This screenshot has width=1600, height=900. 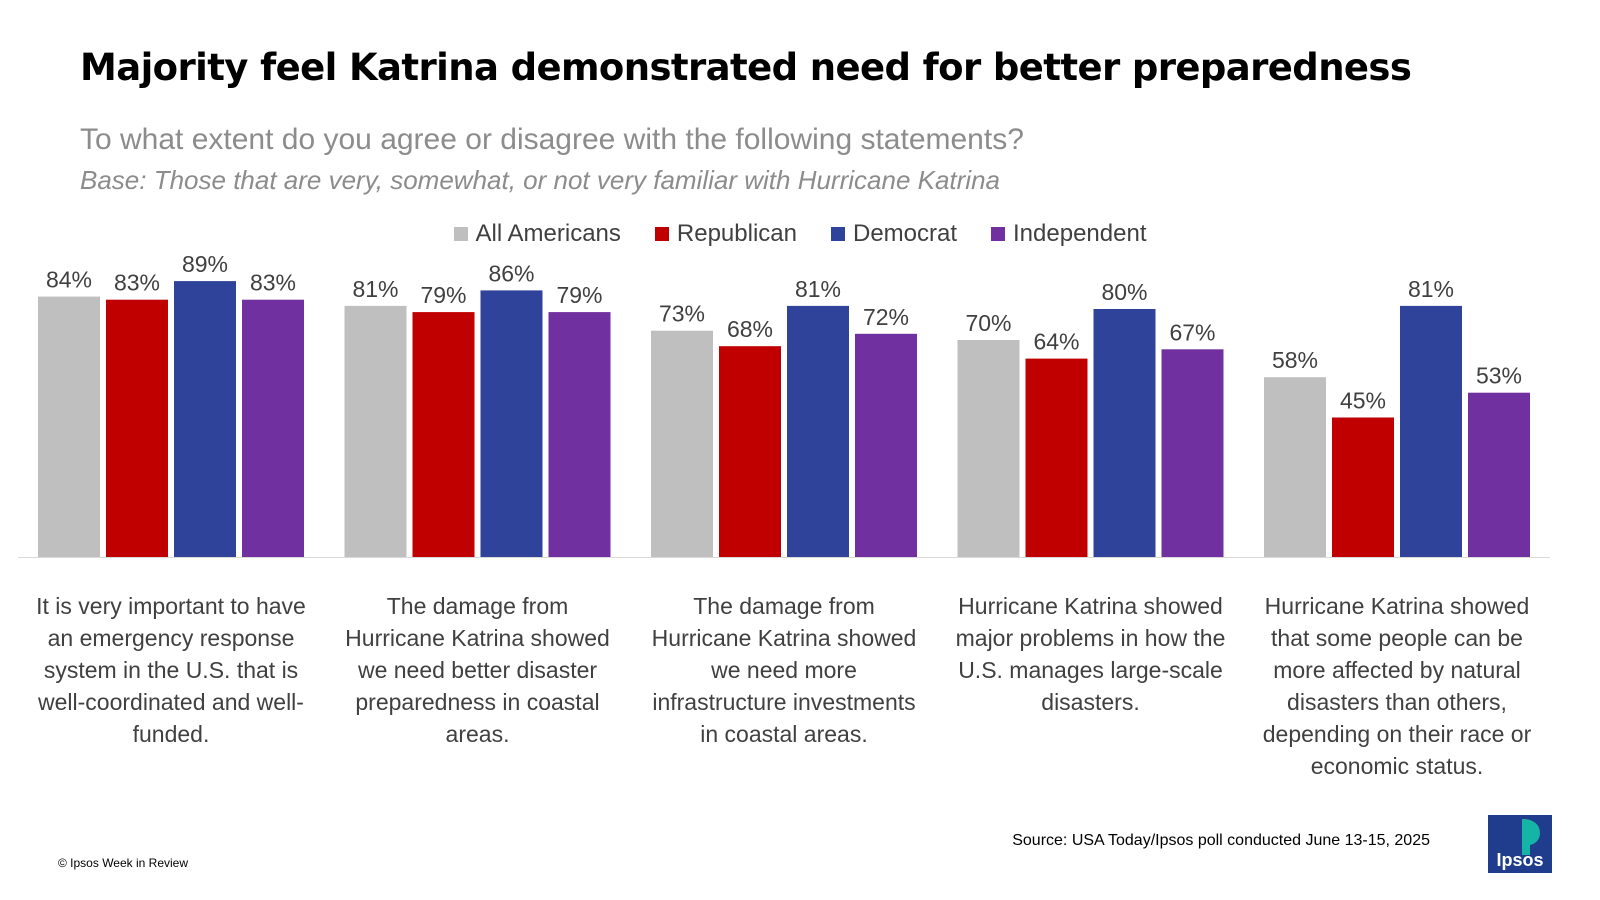 What do you see at coordinates (905, 233) in the screenshot?
I see `legend-label: Democrat` at bounding box center [905, 233].